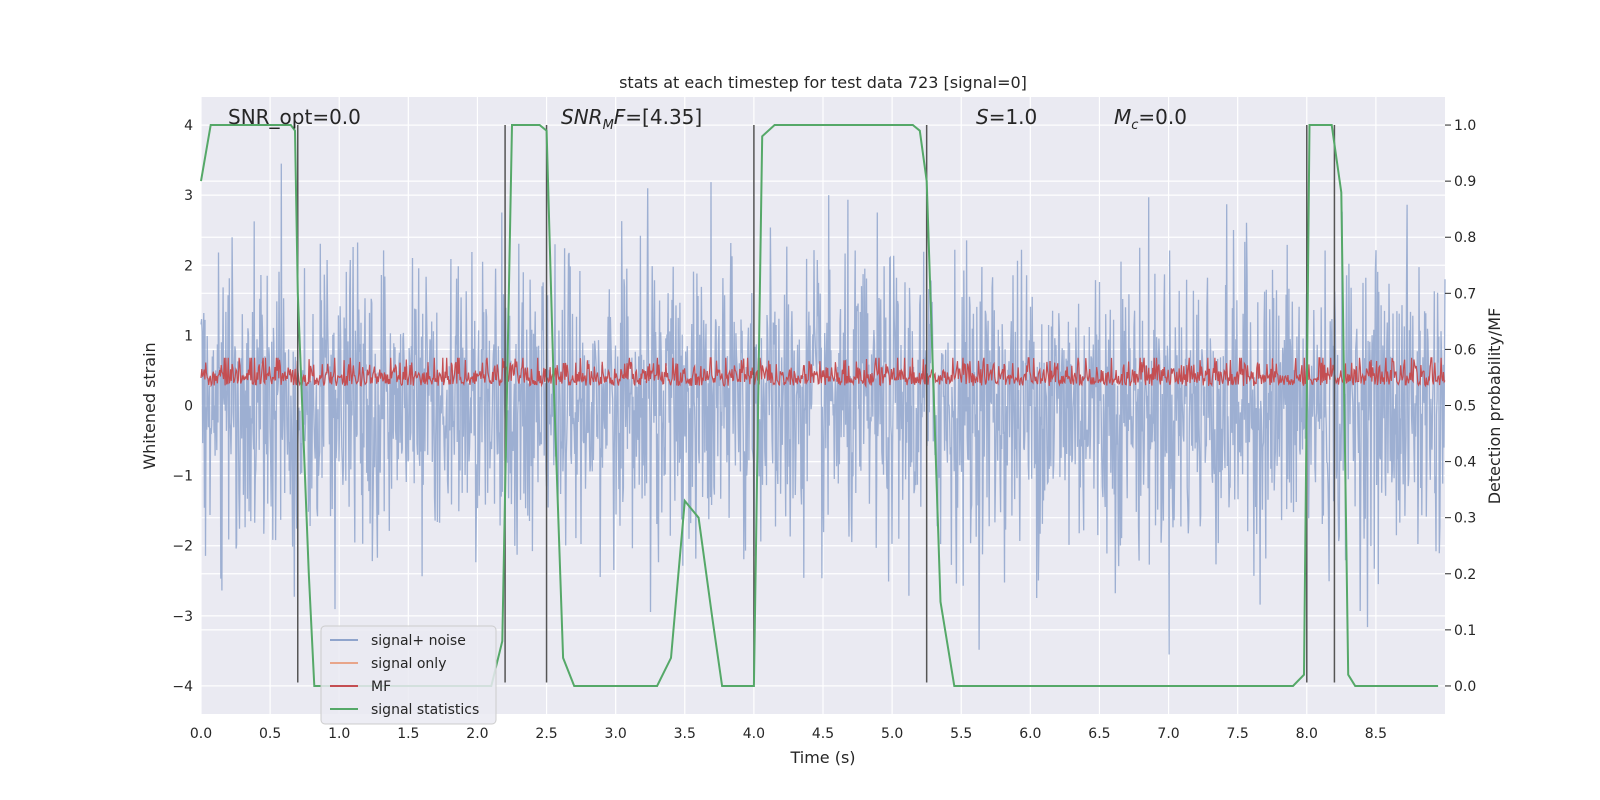 This screenshot has width=1600, height=800. What do you see at coordinates (188, 196) in the screenshot?
I see `y-tick-label: 3` at bounding box center [188, 196].